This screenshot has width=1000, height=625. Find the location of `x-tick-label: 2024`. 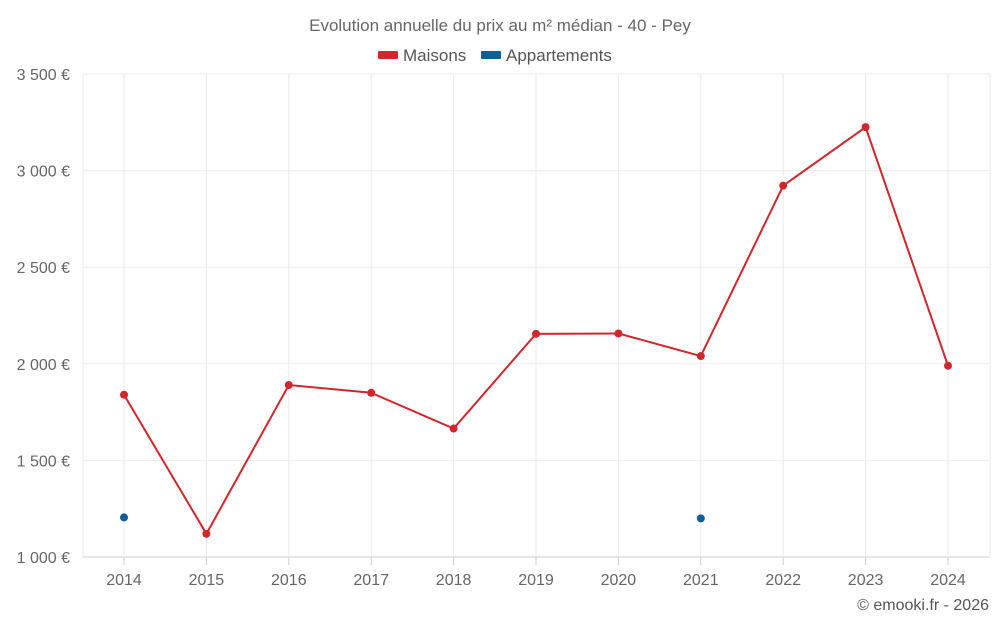

x-tick-label: 2024 is located at coordinates (948, 580).